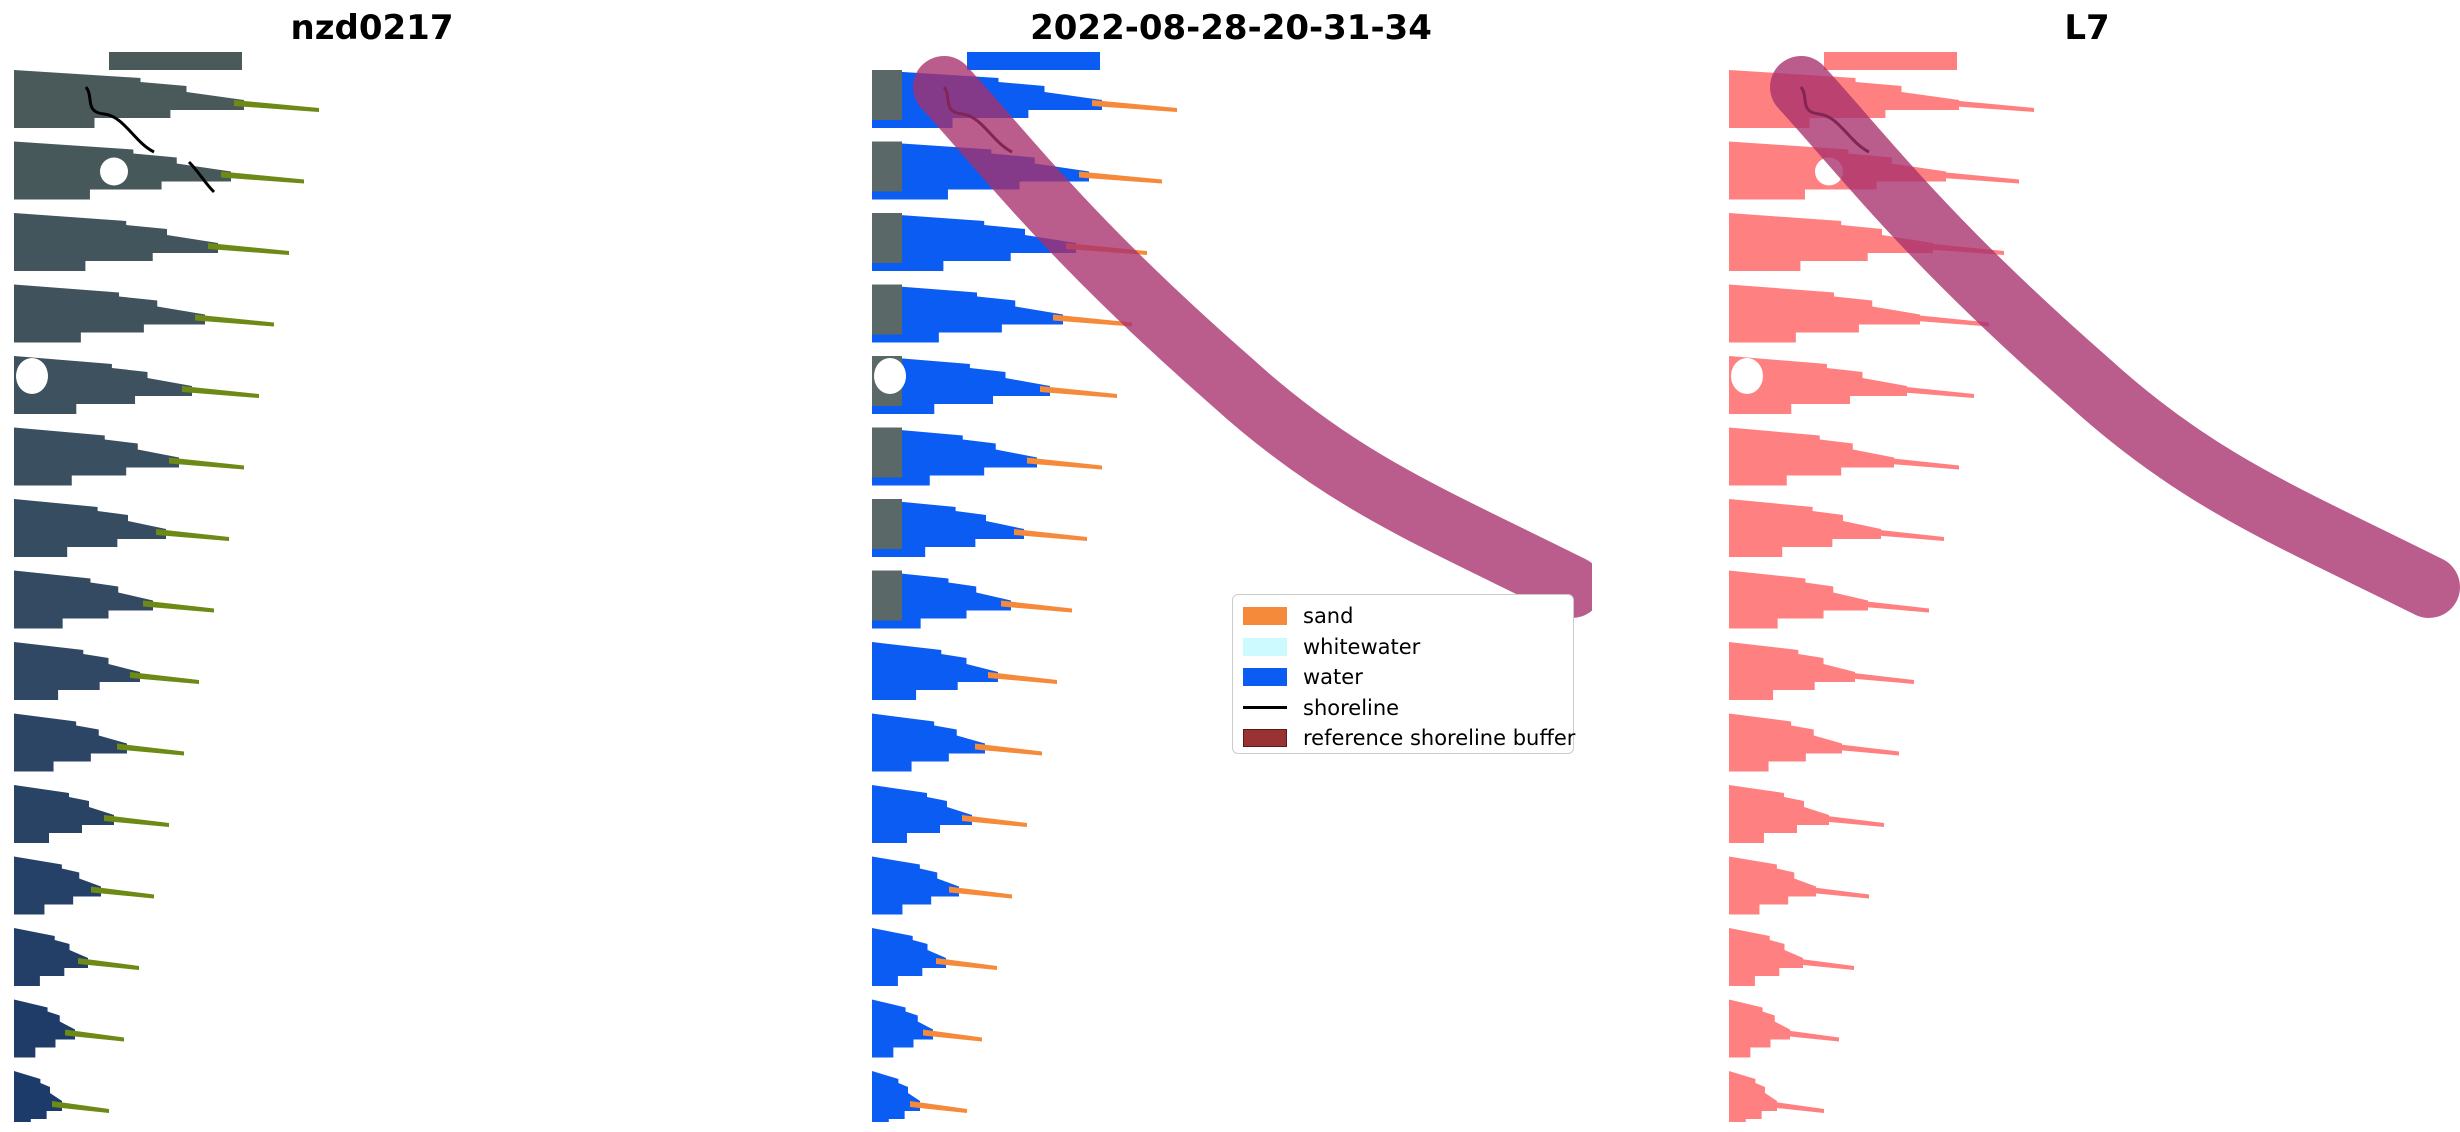  I want to click on legend-item-whitewater: whitewater, so click(1403, 647).